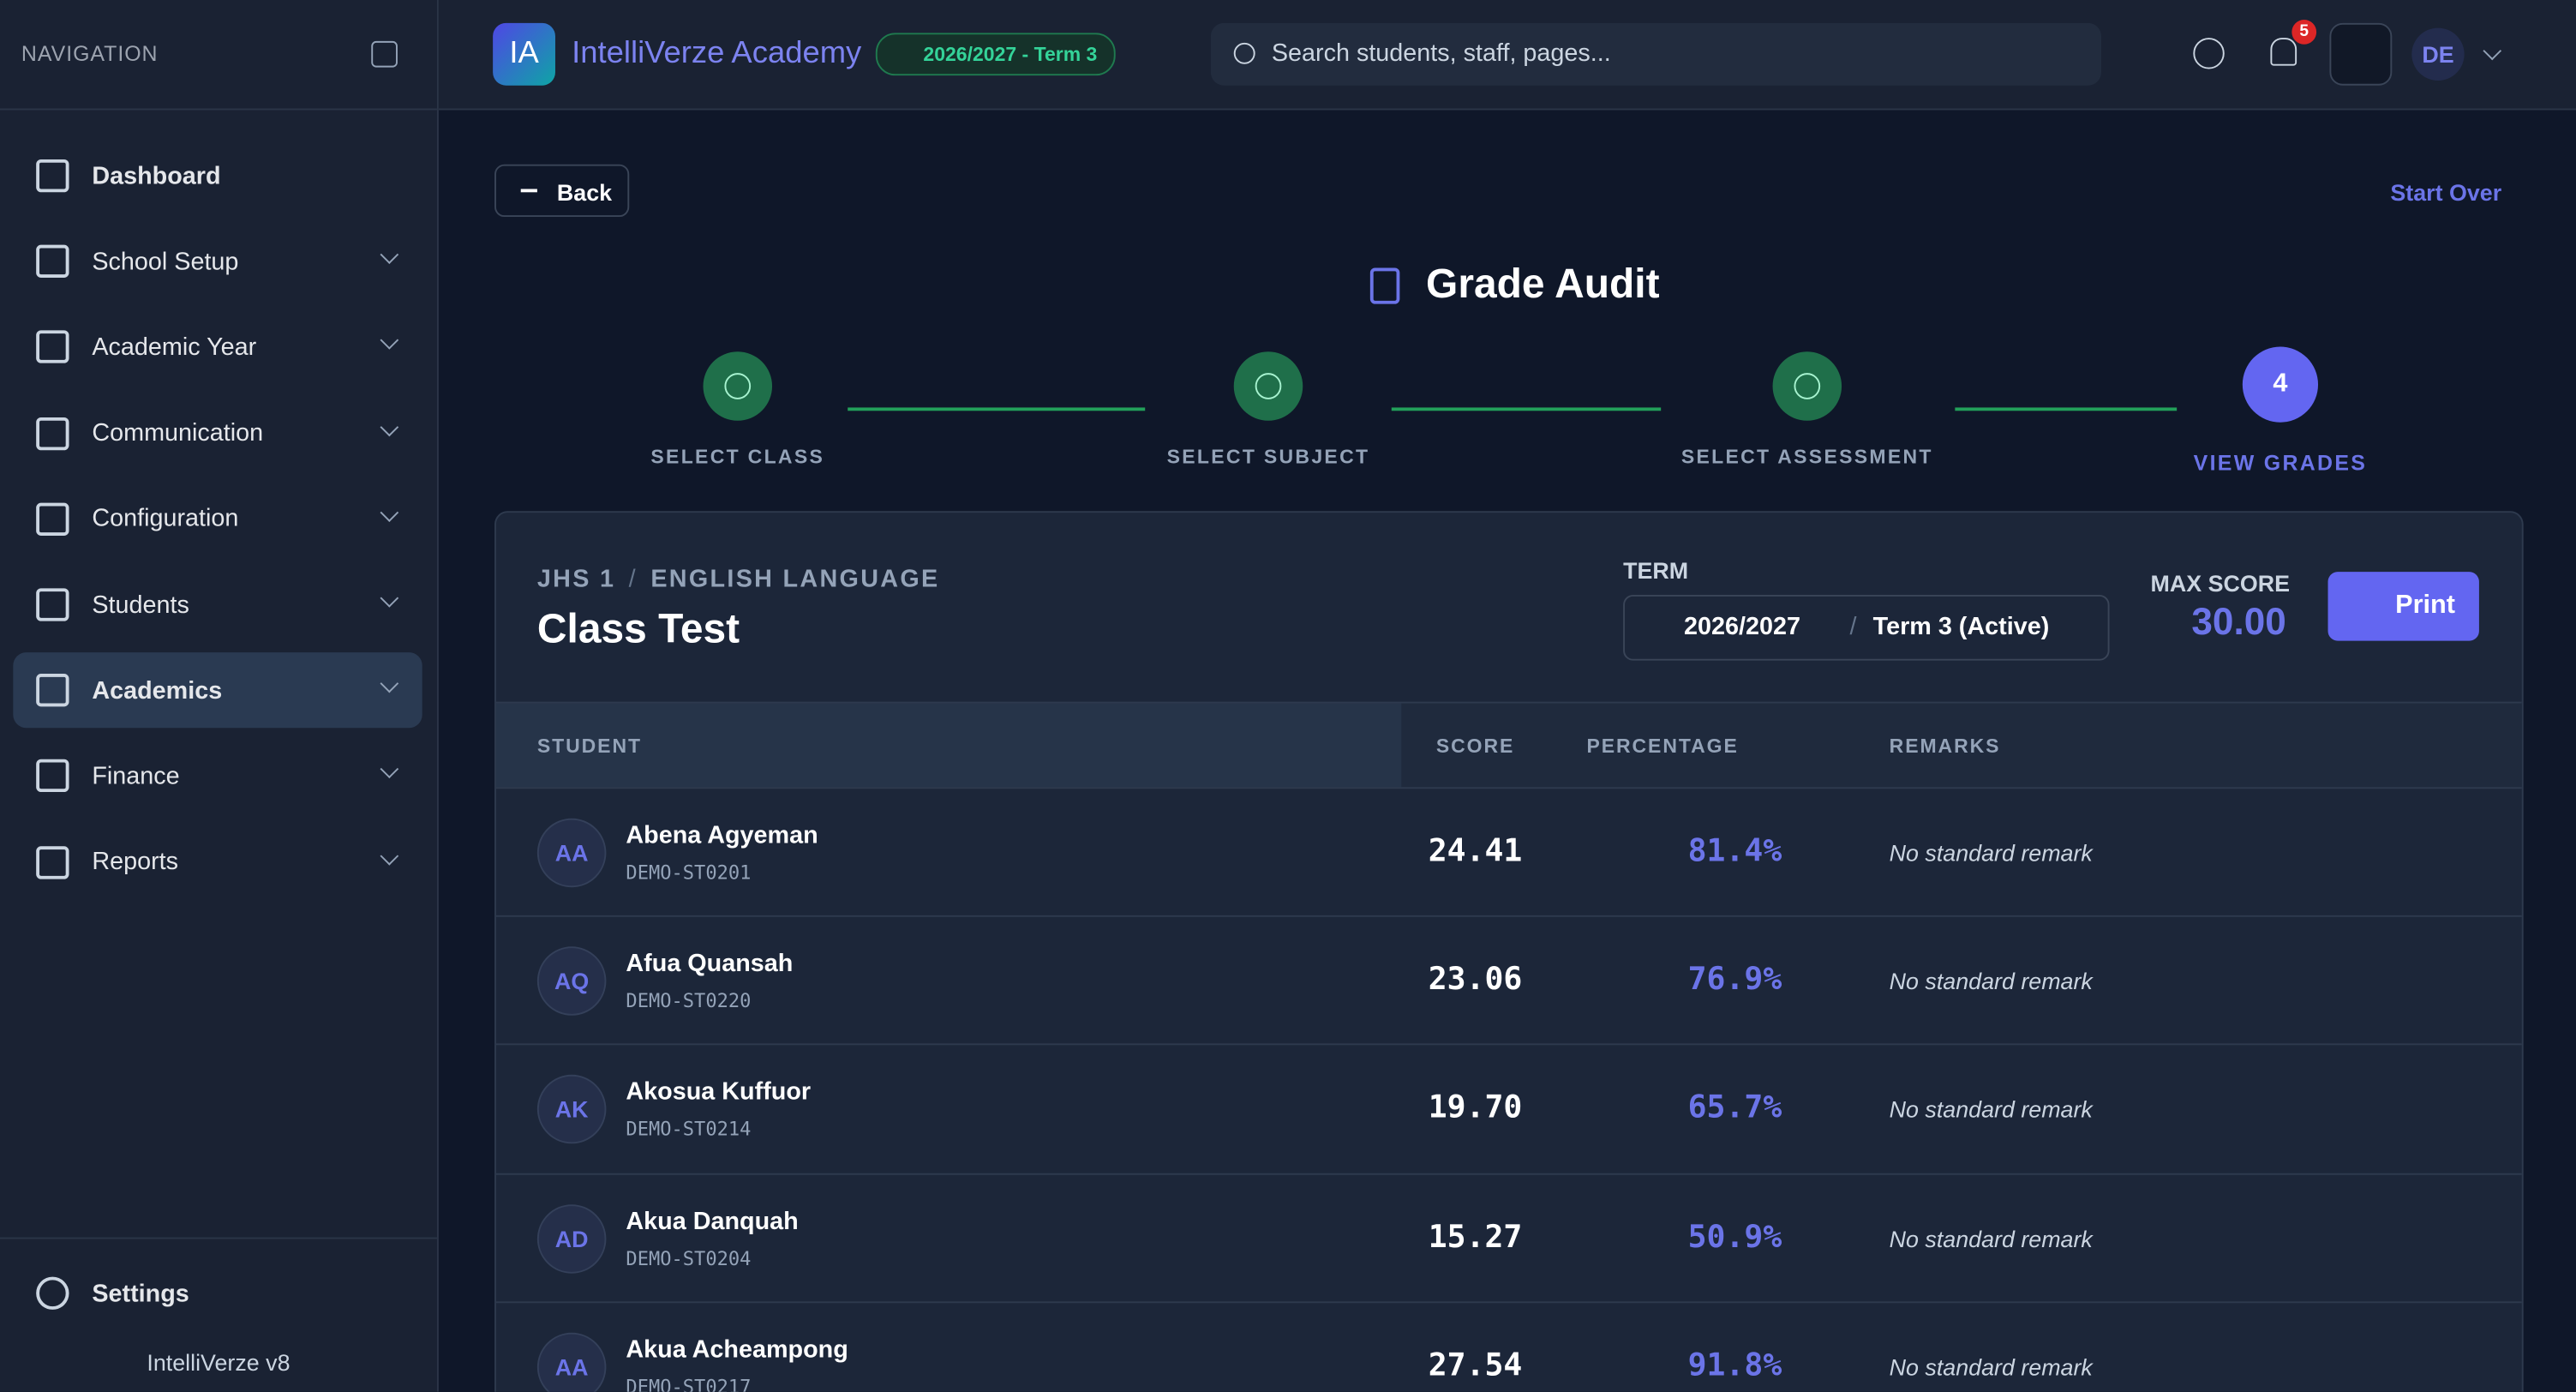  Describe the element at coordinates (2209, 53) in the screenshot. I see `help-button` at that location.